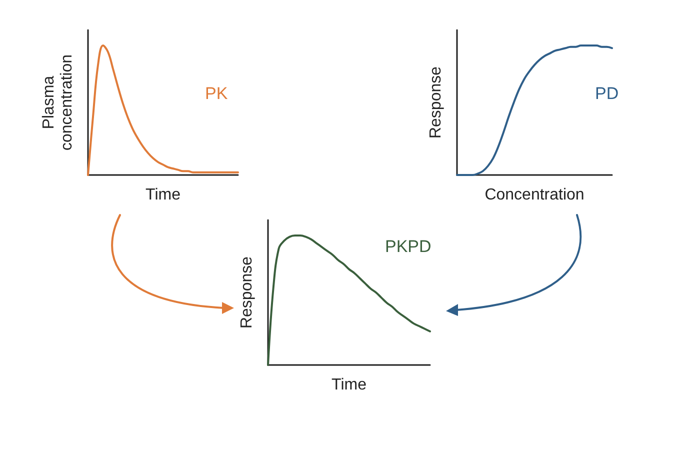 The height and width of the screenshot is (449, 680). What do you see at coordinates (408, 246) in the screenshot?
I see `series-label: PKPD` at bounding box center [408, 246].